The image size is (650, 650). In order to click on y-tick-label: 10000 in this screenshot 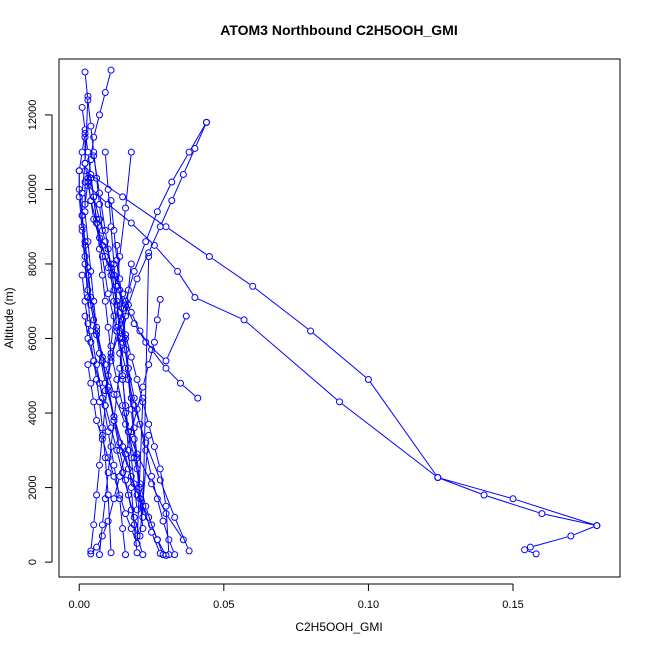, I will do `click(33, 189)`.